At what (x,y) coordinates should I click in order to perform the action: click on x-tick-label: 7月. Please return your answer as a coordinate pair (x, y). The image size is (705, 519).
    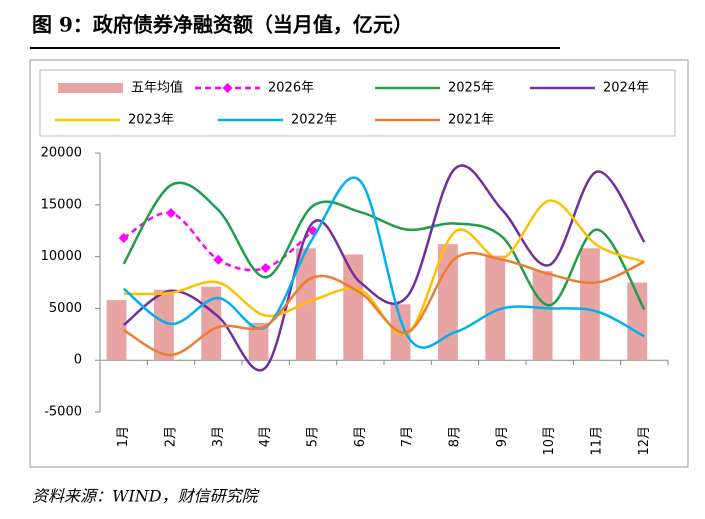
    Looking at the image, I should click on (407, 436).